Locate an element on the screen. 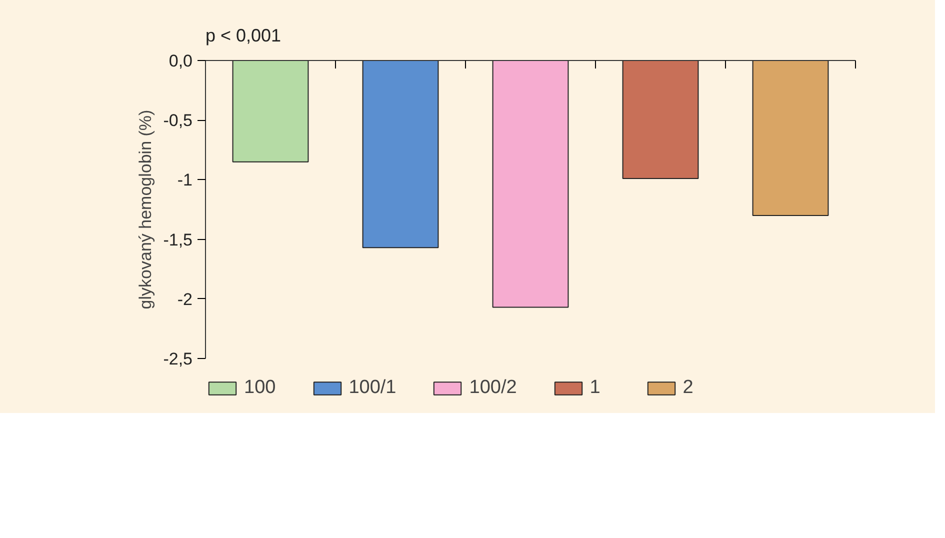  y-tick-label: -0,5 is located at coordinates (178, 120).